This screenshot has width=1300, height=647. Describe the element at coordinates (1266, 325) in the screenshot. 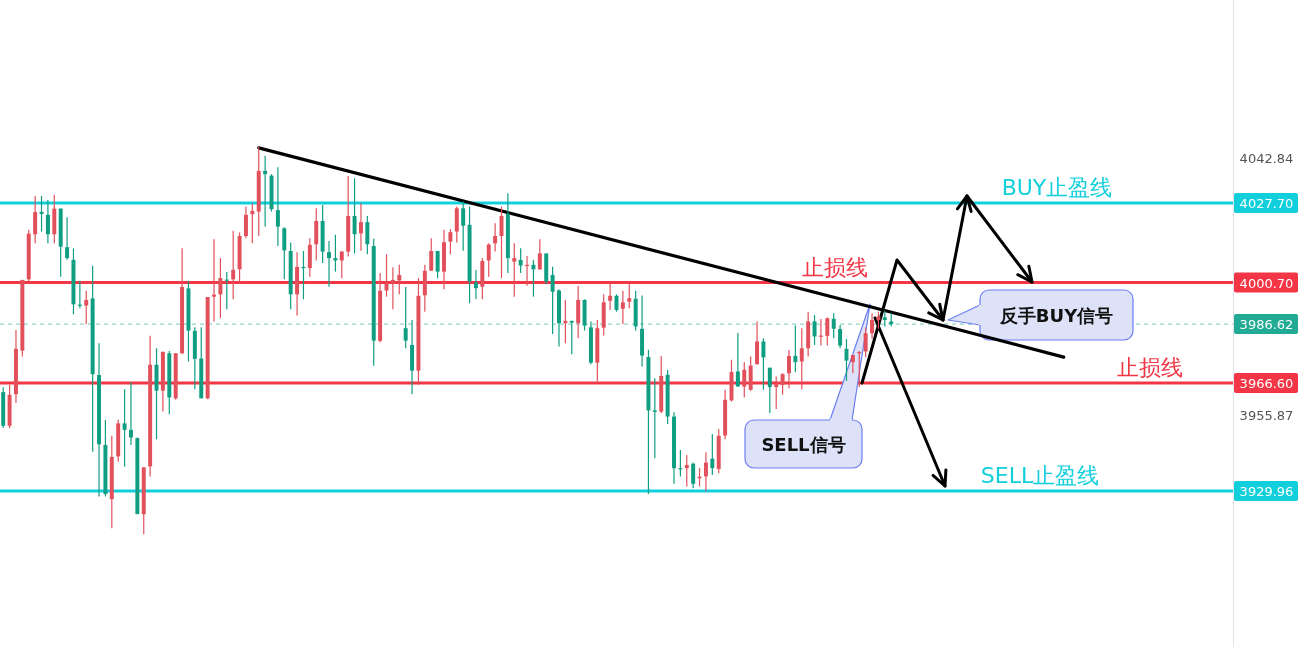

I see `y-tick-label: 3986.62` at that location.